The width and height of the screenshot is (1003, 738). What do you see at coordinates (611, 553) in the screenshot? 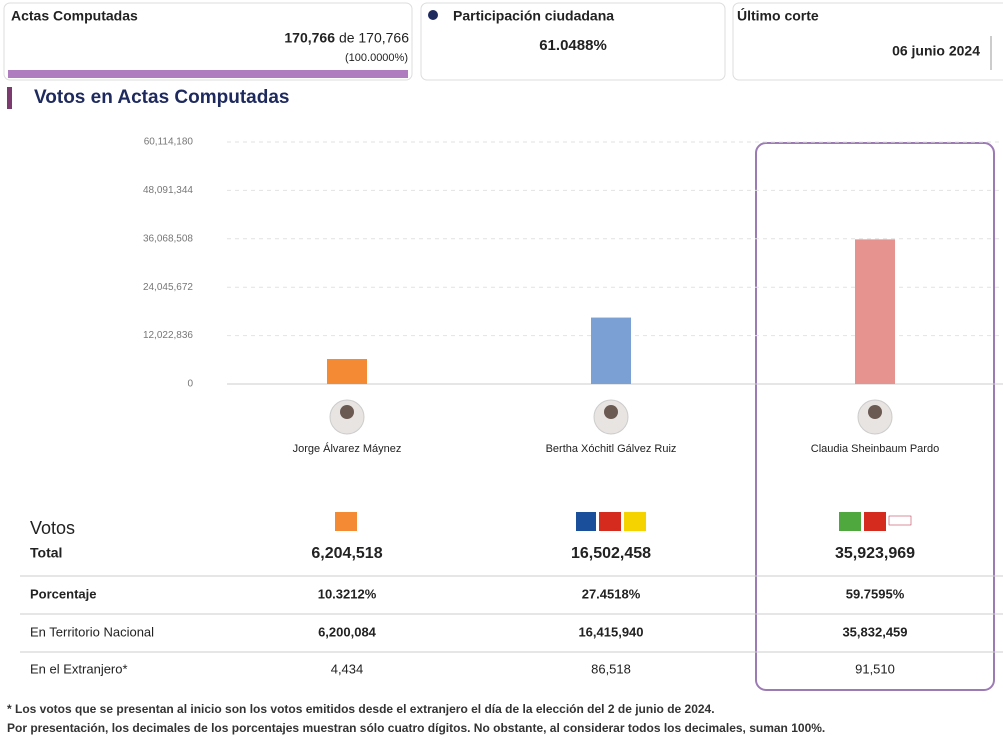
I see `cell: 16,502,458` at bounding box center [611, 553].